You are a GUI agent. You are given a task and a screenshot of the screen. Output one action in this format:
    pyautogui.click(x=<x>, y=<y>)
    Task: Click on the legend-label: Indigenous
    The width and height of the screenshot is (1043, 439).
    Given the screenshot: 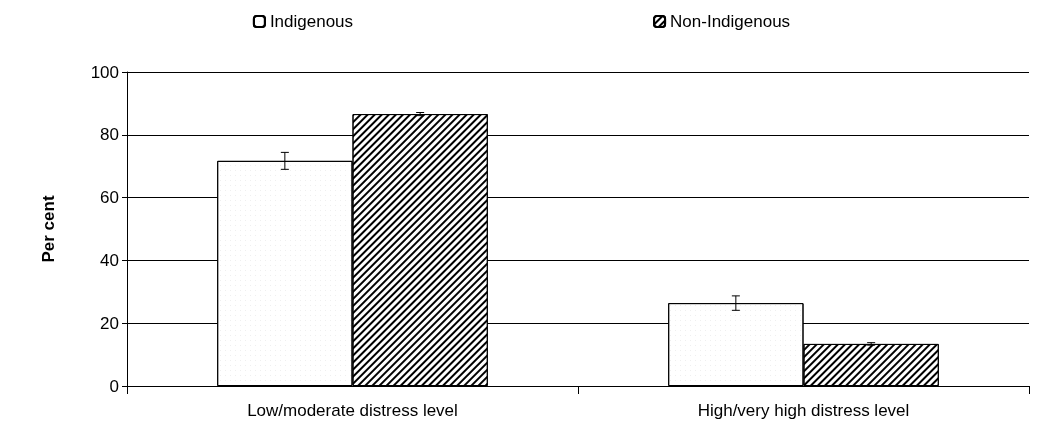 What is the action you would take?
    pyautogui.click(x=311, y=21)
    